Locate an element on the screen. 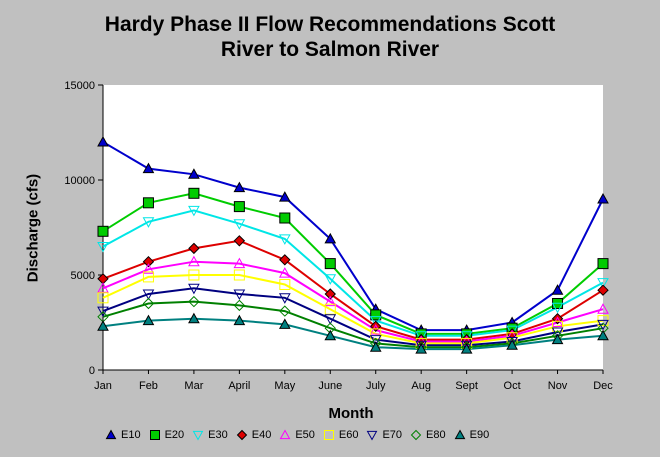 The image size is (660, 457). series-line-e70 is located at coordinates (353, 317).